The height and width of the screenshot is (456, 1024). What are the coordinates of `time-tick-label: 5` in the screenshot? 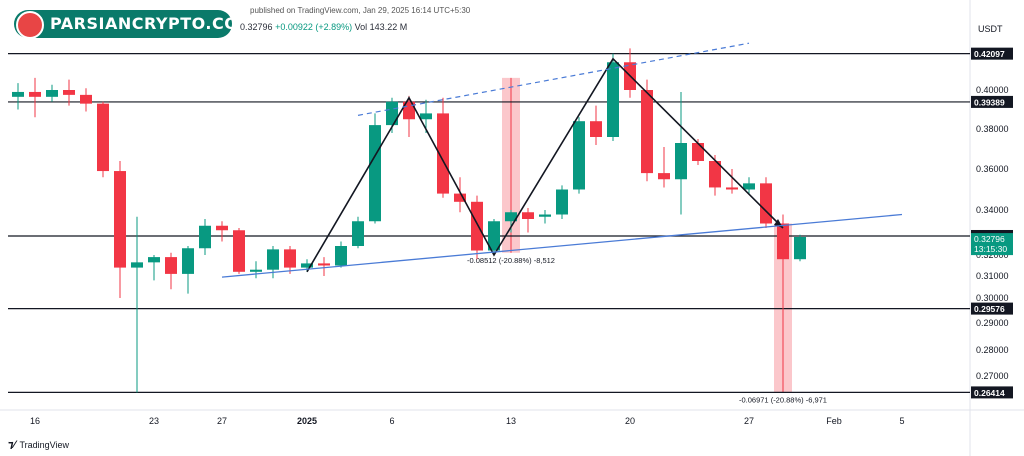 It's located at (901, 421).